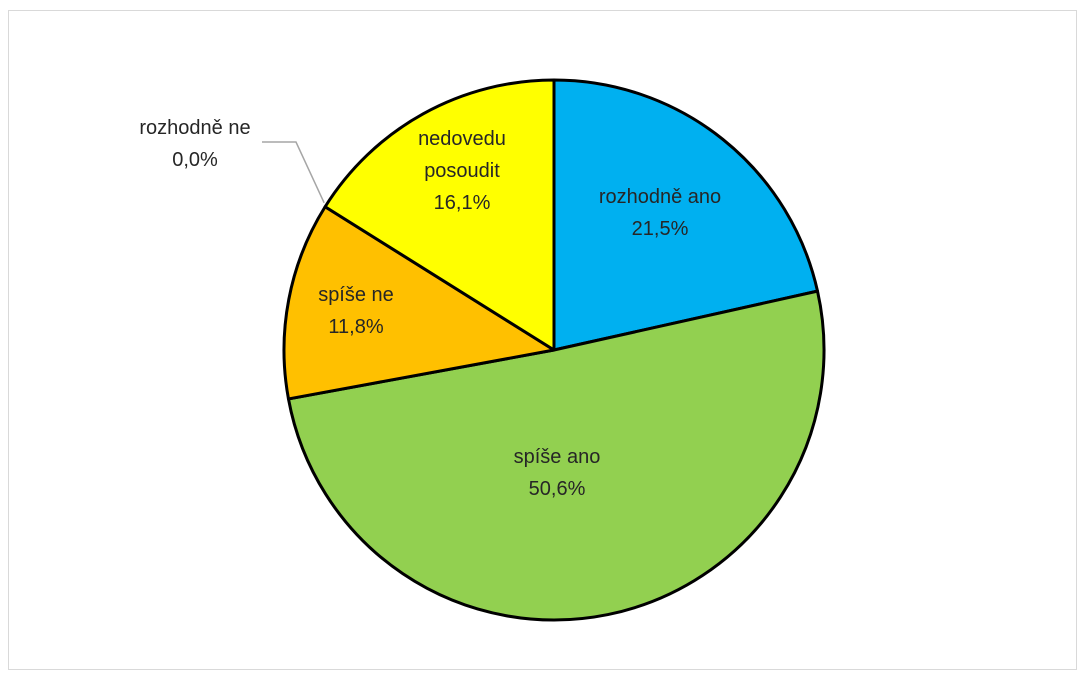  I want to click on pie-slice-nedovedu-posoudit, so click(439, 215).